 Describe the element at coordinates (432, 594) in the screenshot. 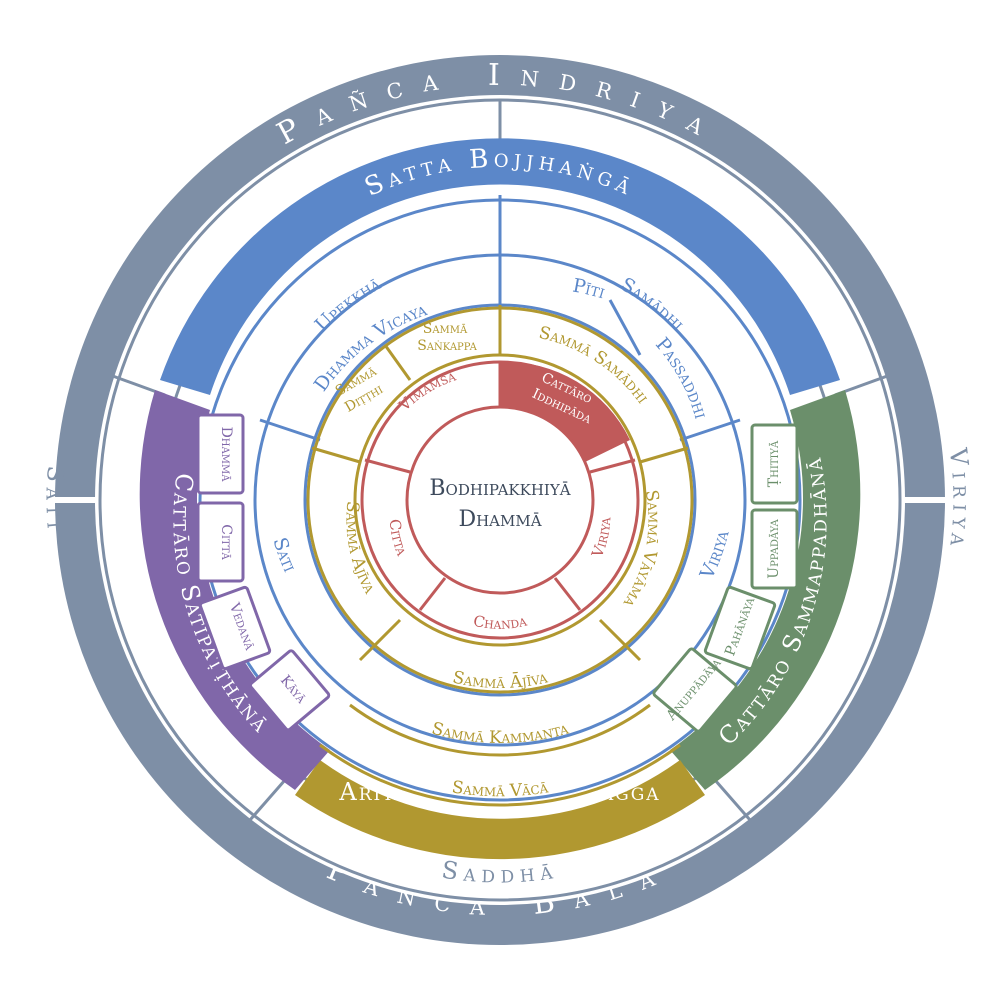

I see `iddhipada-divider-lower-left` at that location.